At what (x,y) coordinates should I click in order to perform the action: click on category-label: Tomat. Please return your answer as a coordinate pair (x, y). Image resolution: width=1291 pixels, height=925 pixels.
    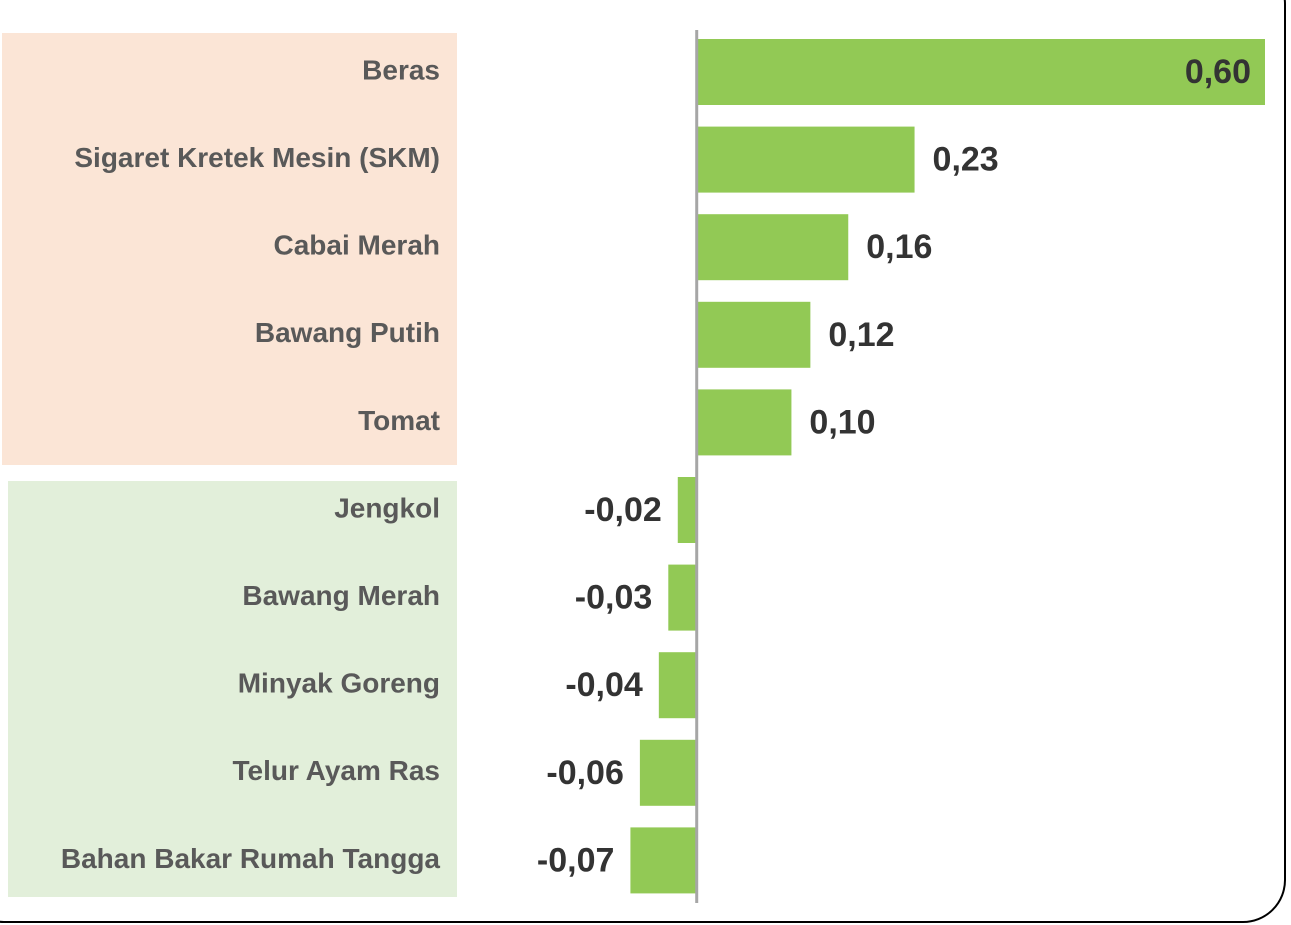
    Looking at the image, I should click on (399, 420).